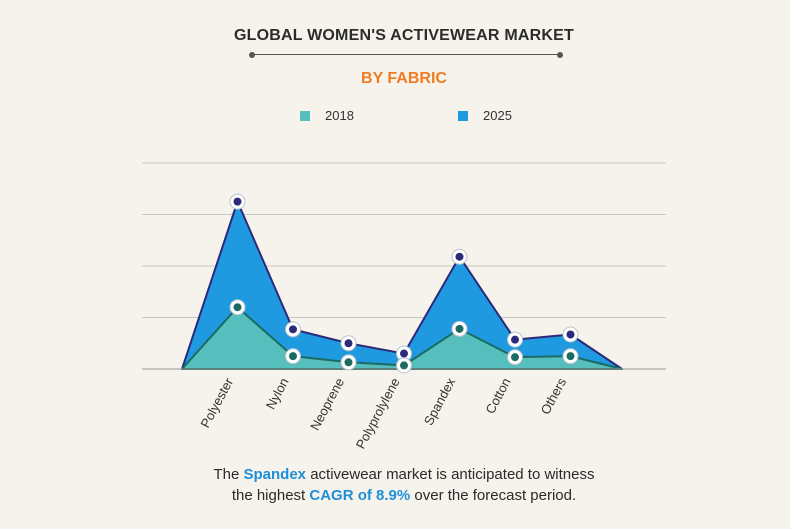  Describe the element at coordinates (493, 495) in the screenshot. I see `caption-text-4: over the forecast period.` at that location.